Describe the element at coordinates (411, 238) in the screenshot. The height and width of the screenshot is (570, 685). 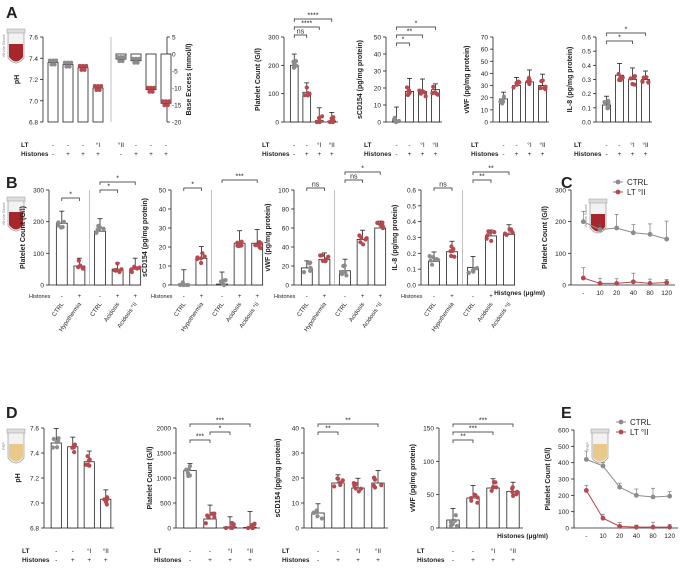
I see `y-tick-label: 0.3` at that location.